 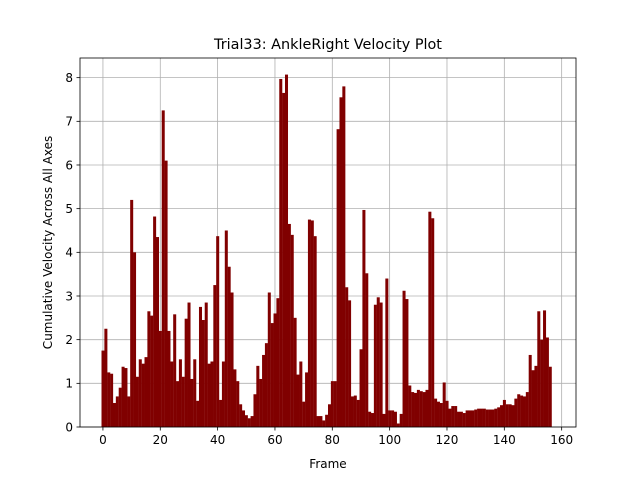 What do you see at coordinates (69, 165) in the screenshot?
I see `y-tick-label: 6` at bounding box center [69, 165].